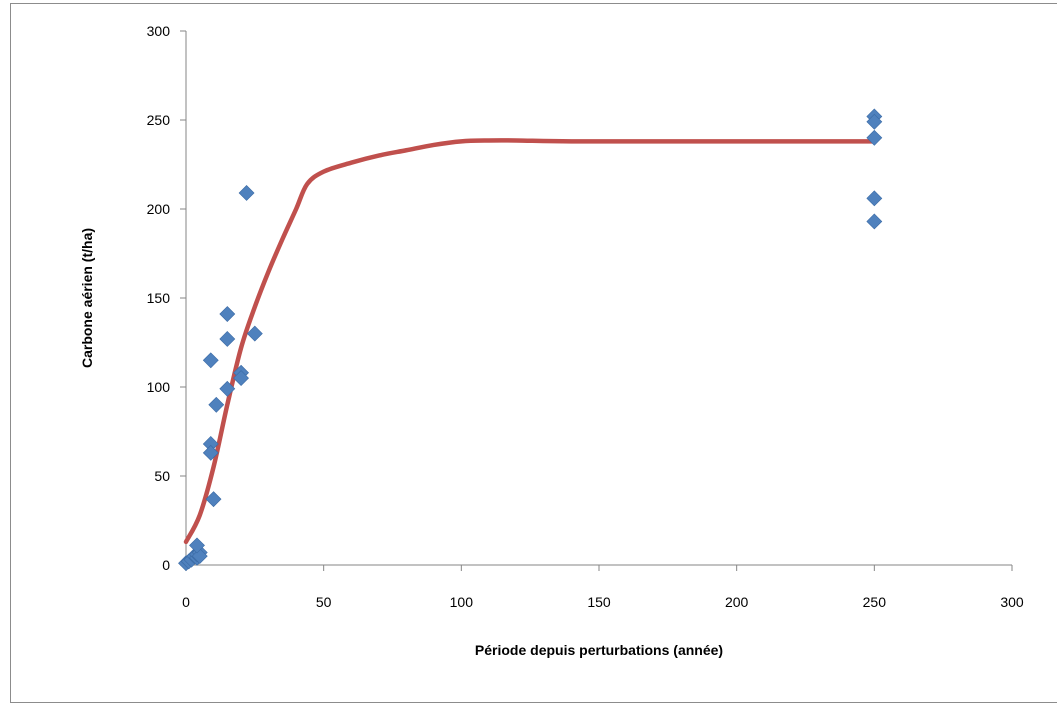  Describe the element at coordinates (324, 602) in the screenshot. I see `x-tick-label: 50` at that location.